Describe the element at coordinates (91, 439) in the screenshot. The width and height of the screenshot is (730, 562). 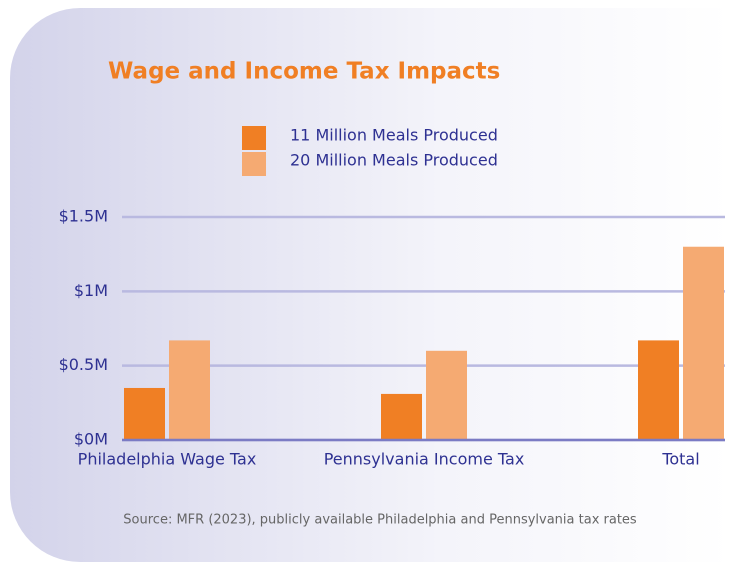
I see `y-tick-label: $0M` at that location.